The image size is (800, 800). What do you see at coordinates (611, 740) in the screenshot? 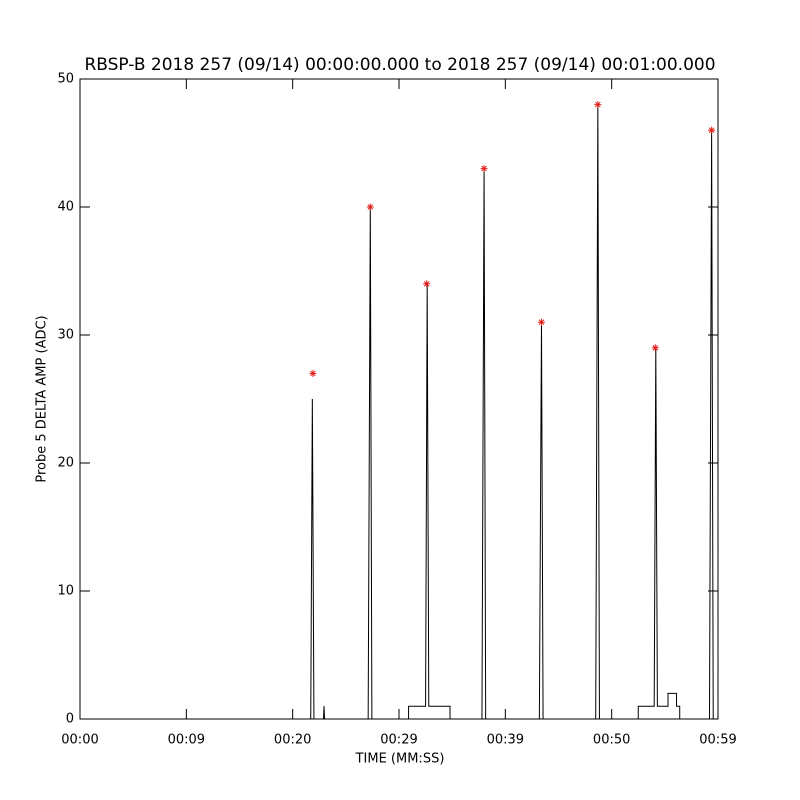
I see `x-tick-label: 00:50` at bounding box center [611, 740].